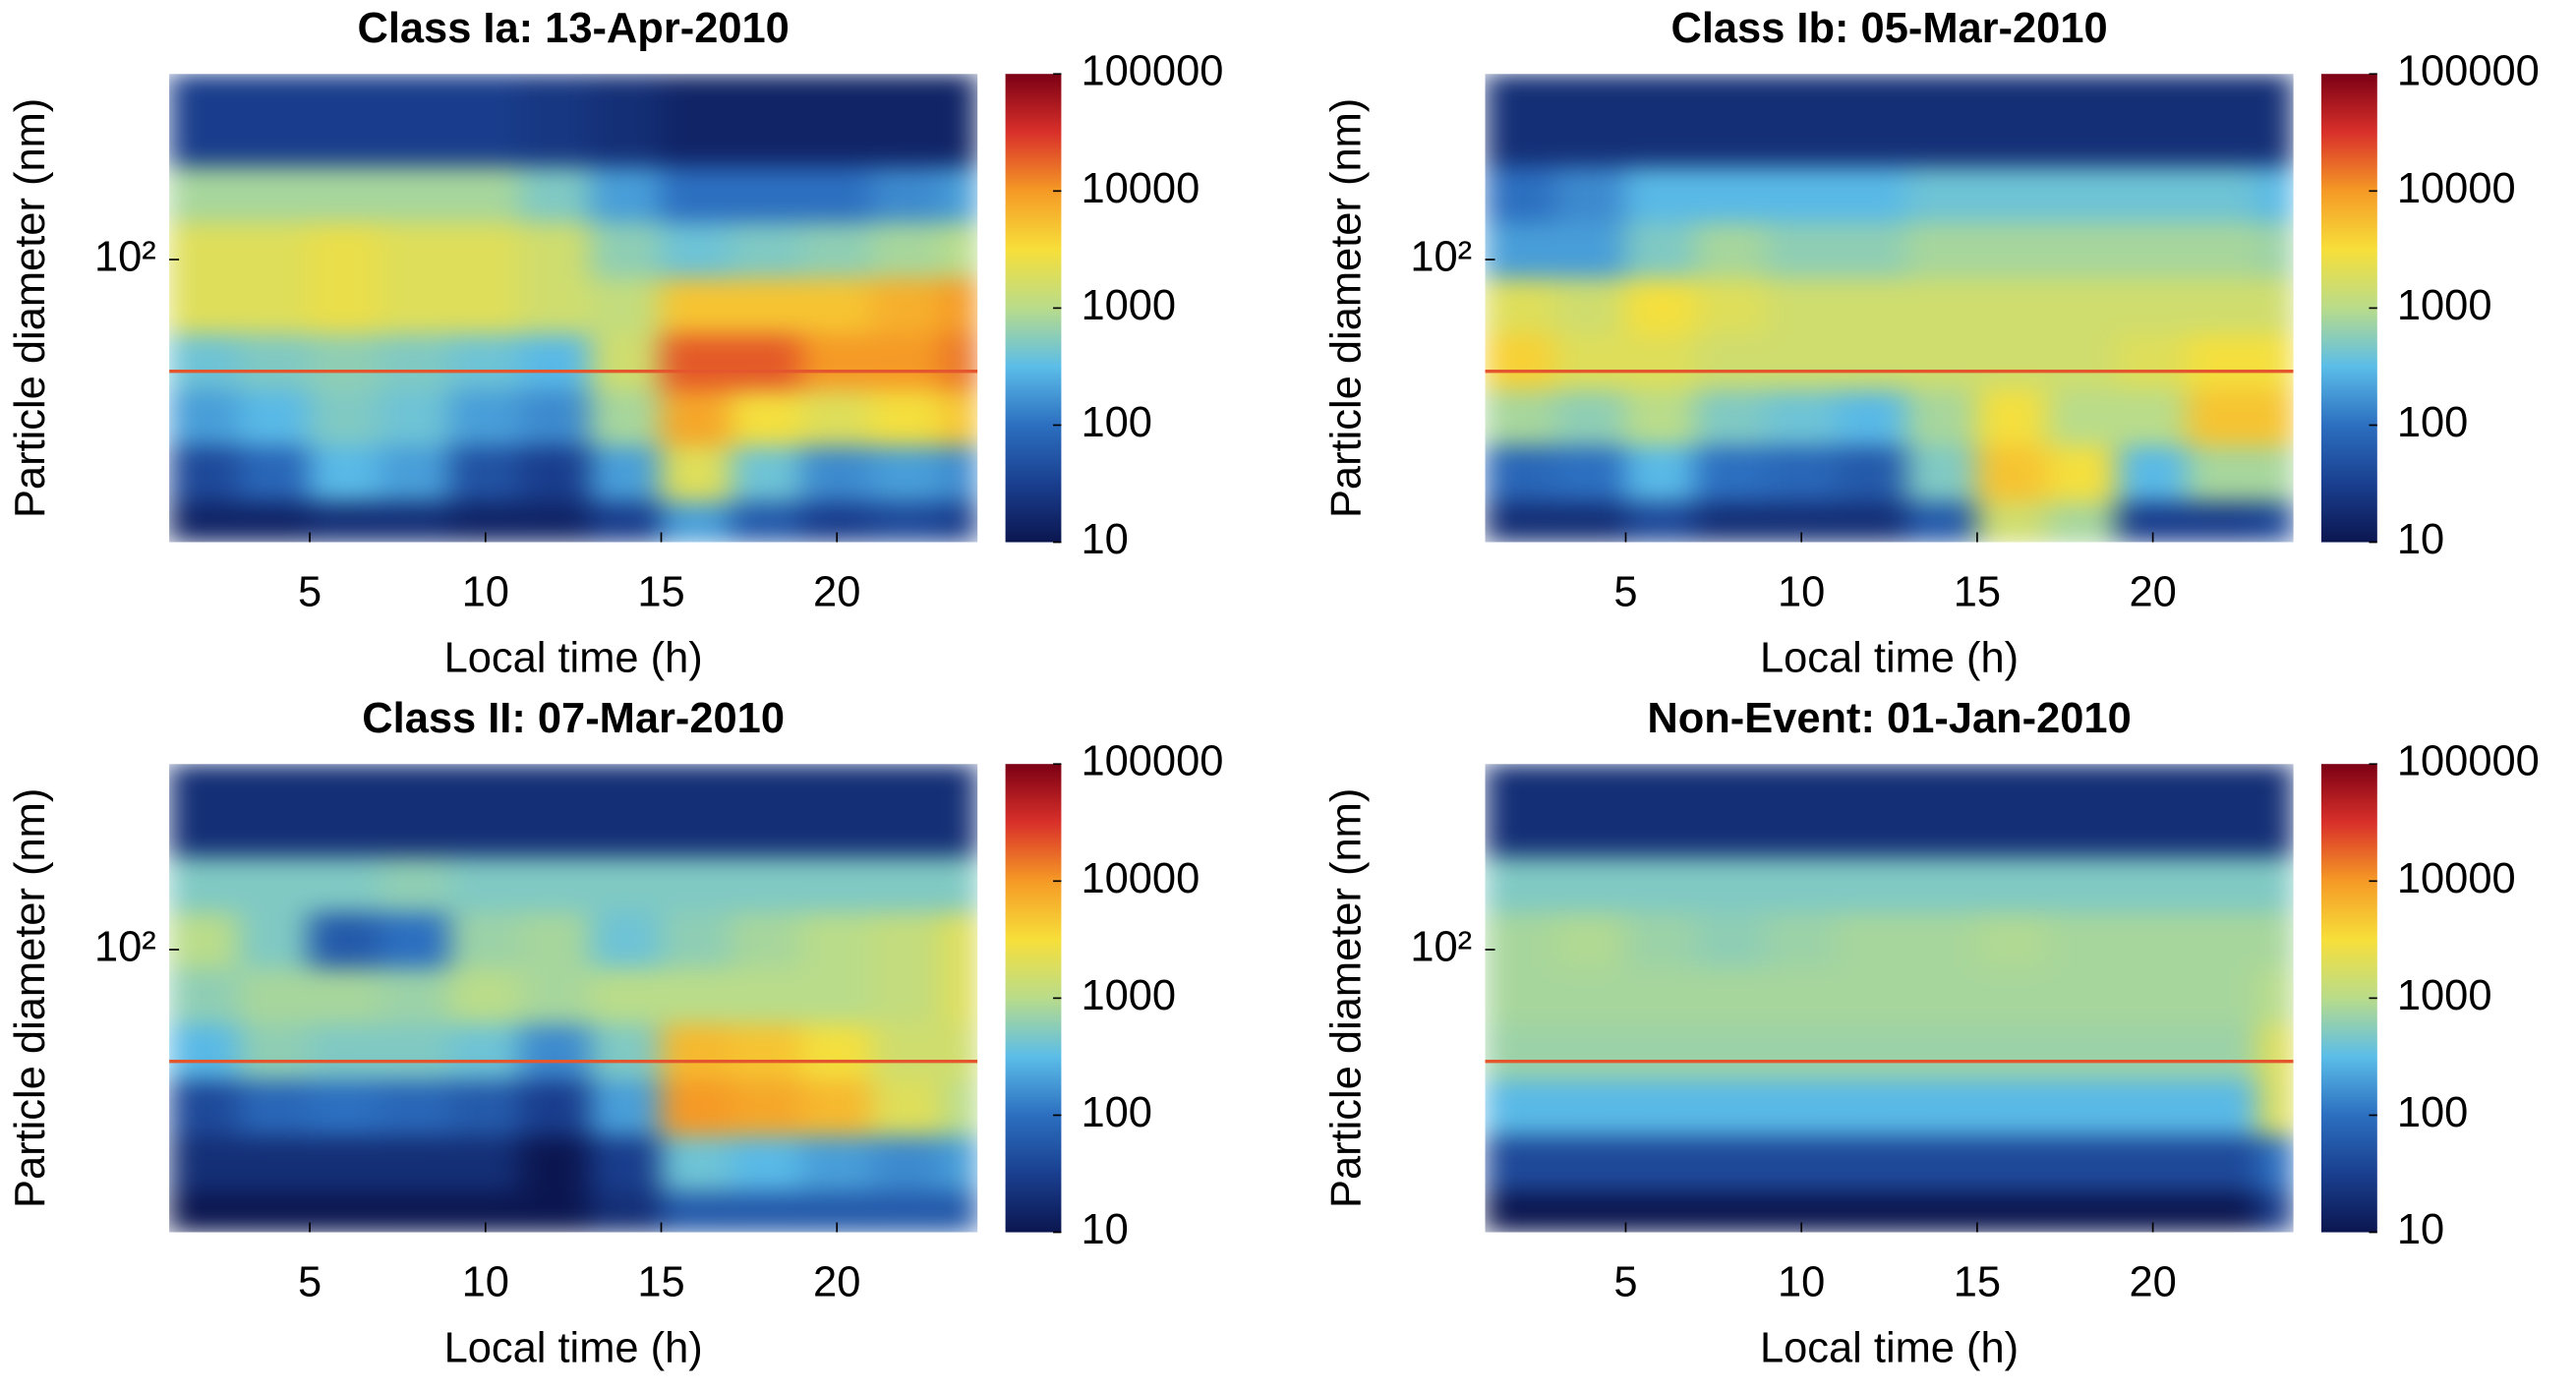 This screenshot has width=2576, height=1390. What do you see at coordinates (125, 257) in the screenshot?
I see `y-tick-label: 10²` at bounding box center [125, 257].